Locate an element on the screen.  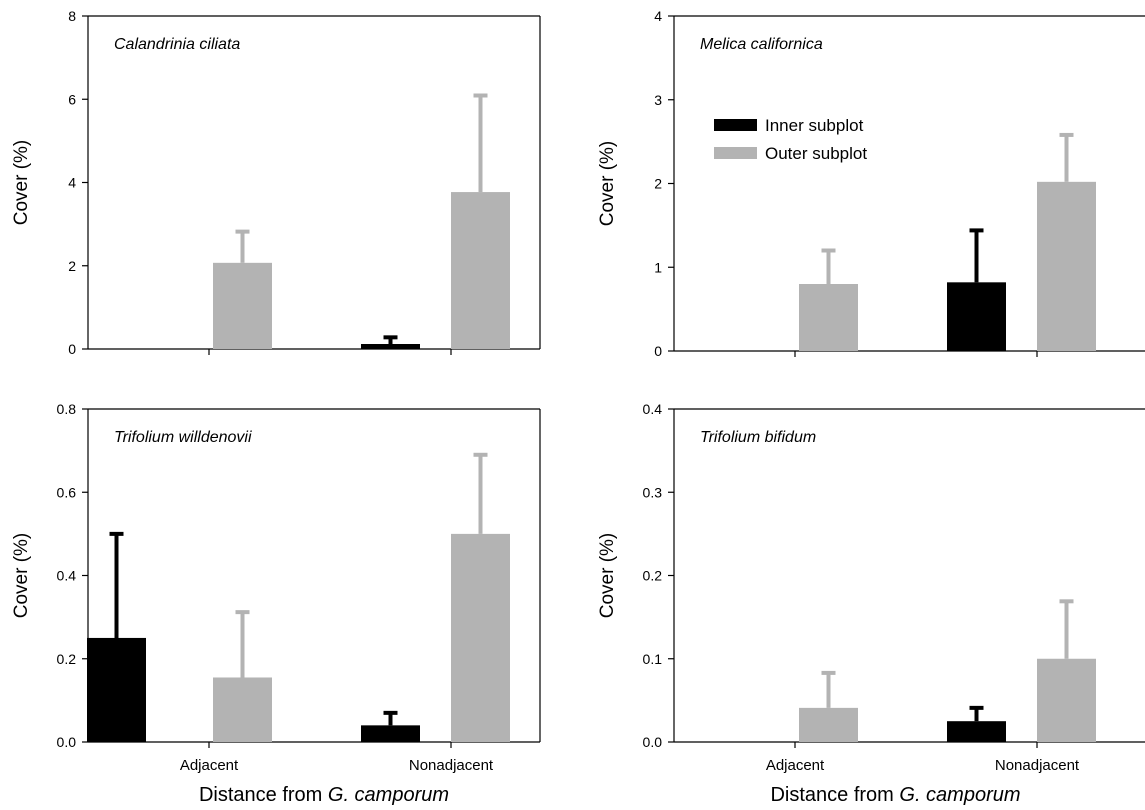
legend-label: Inner subplot is located at coordinates (814, 125).